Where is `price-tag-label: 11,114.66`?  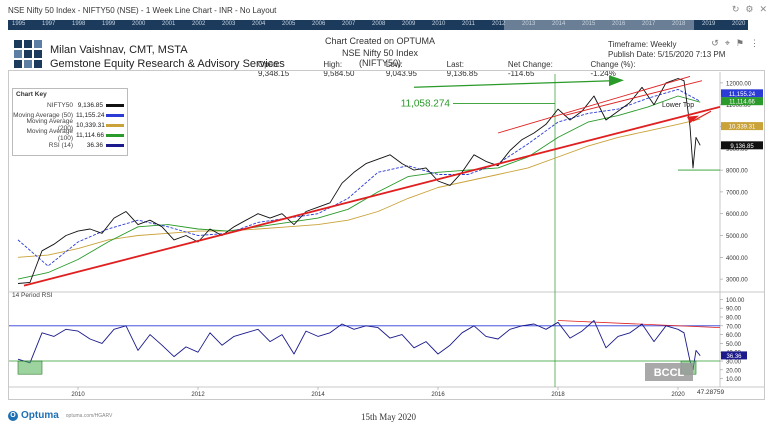
price-tag-label: 11,114.66 is located at coordinates (742, 103).